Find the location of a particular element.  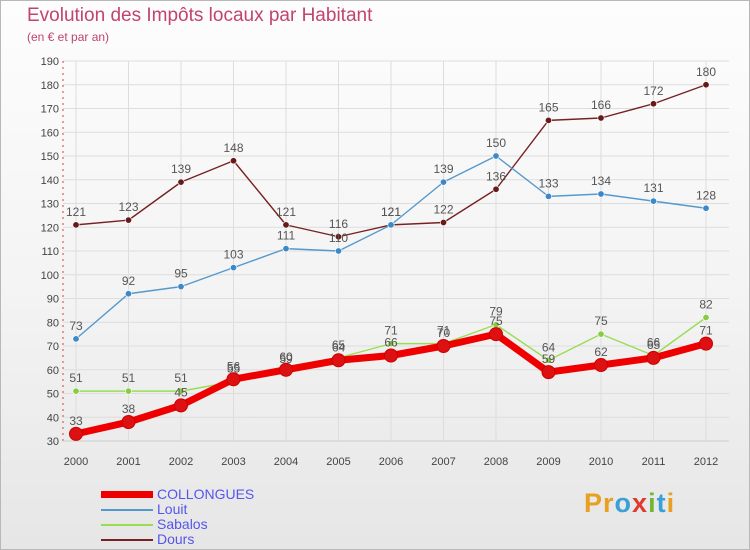

logo-letter: r is located at coordinates (609, 503).